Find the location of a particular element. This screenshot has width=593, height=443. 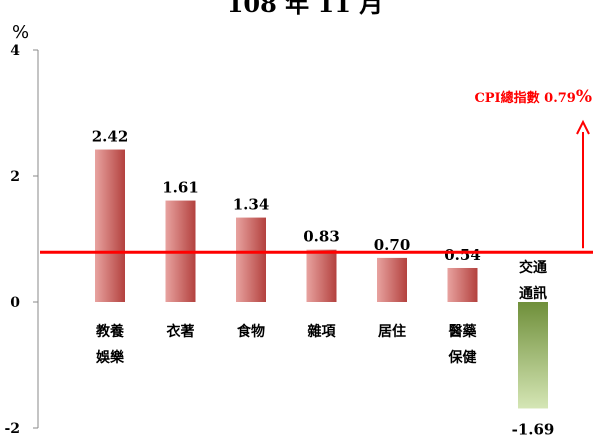

cpi-arrow-head is located at coordinates (583, 127).